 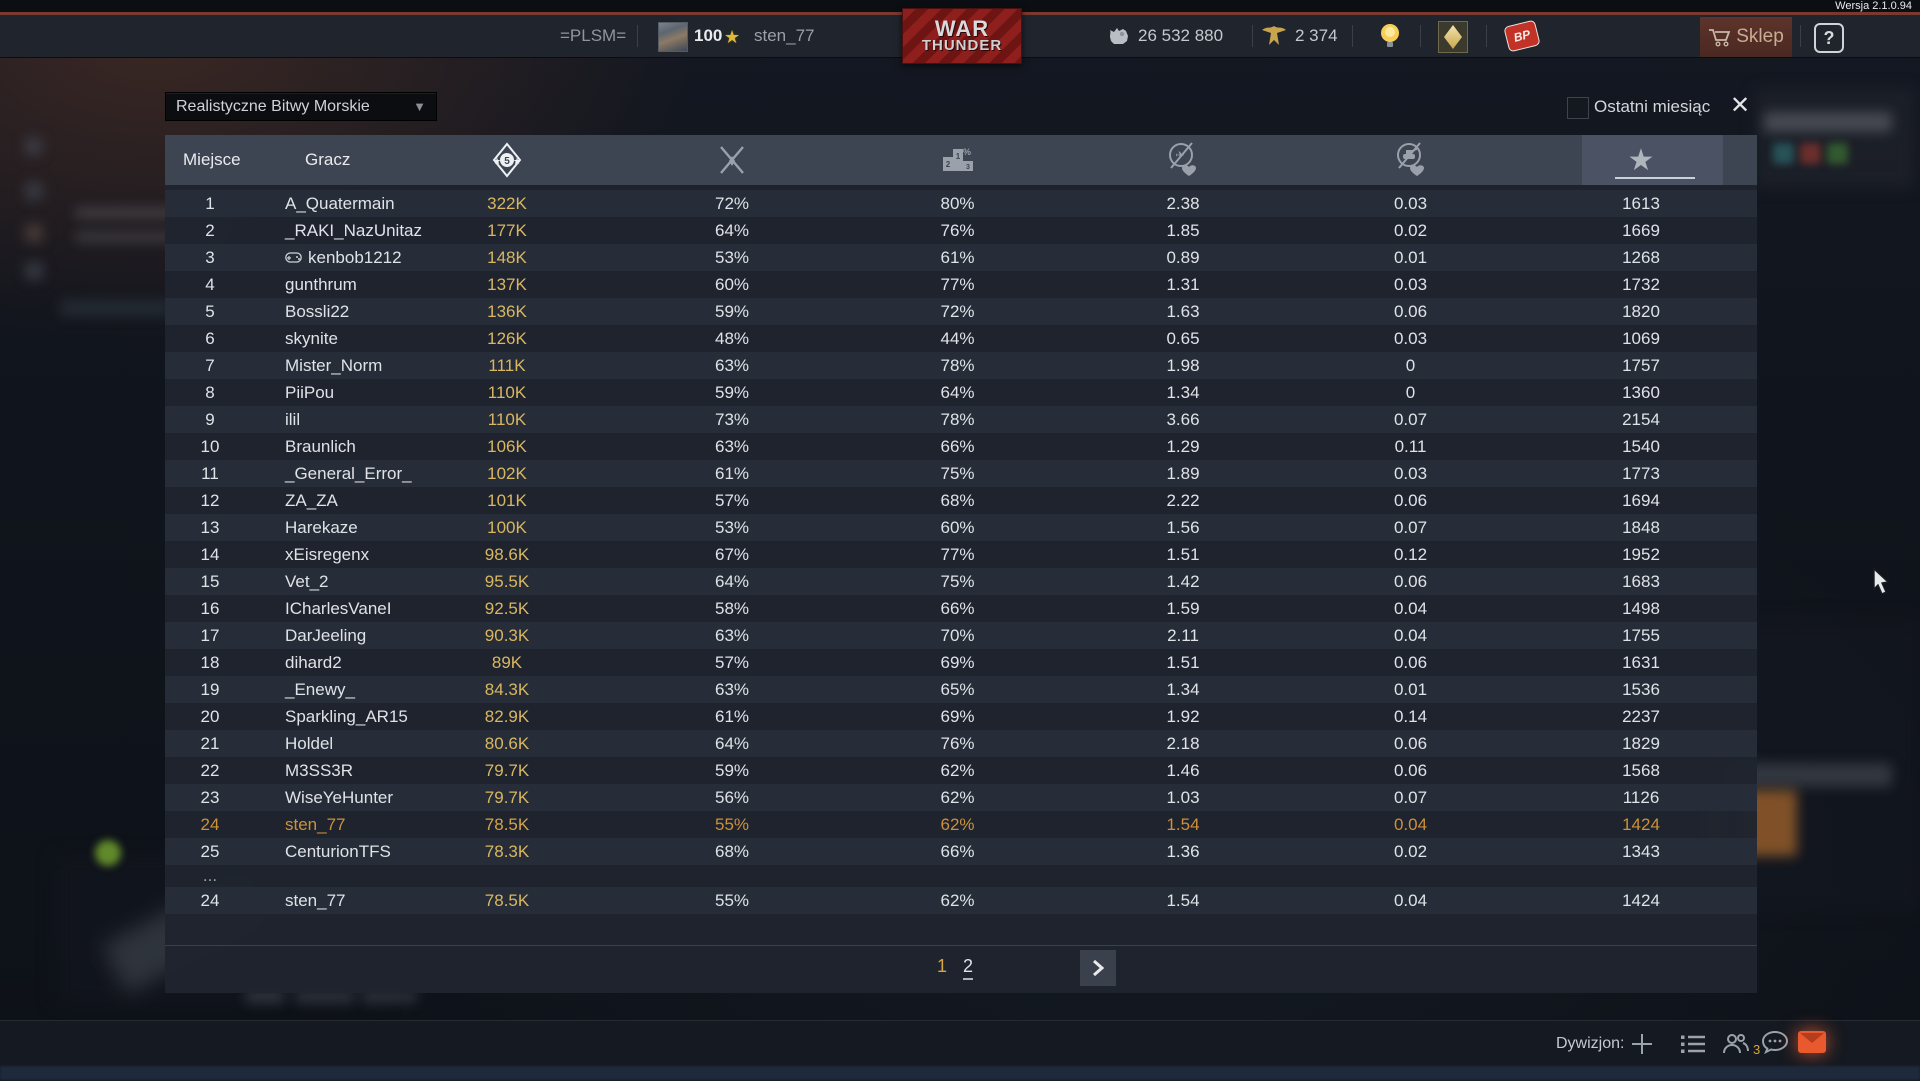 What do you see at coordinates (732, 160) in the screenshot?
I see `crossed-swords-icon` at bounding box center [732, 160].